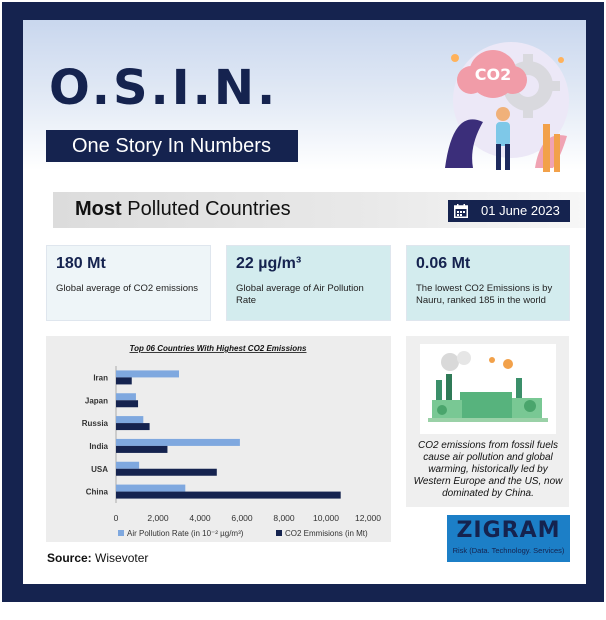 The image size is (606, 620). Describe the element at coordinates (368, 518) in the screenshot. I see `x-tick-label: 12,000` at that location.